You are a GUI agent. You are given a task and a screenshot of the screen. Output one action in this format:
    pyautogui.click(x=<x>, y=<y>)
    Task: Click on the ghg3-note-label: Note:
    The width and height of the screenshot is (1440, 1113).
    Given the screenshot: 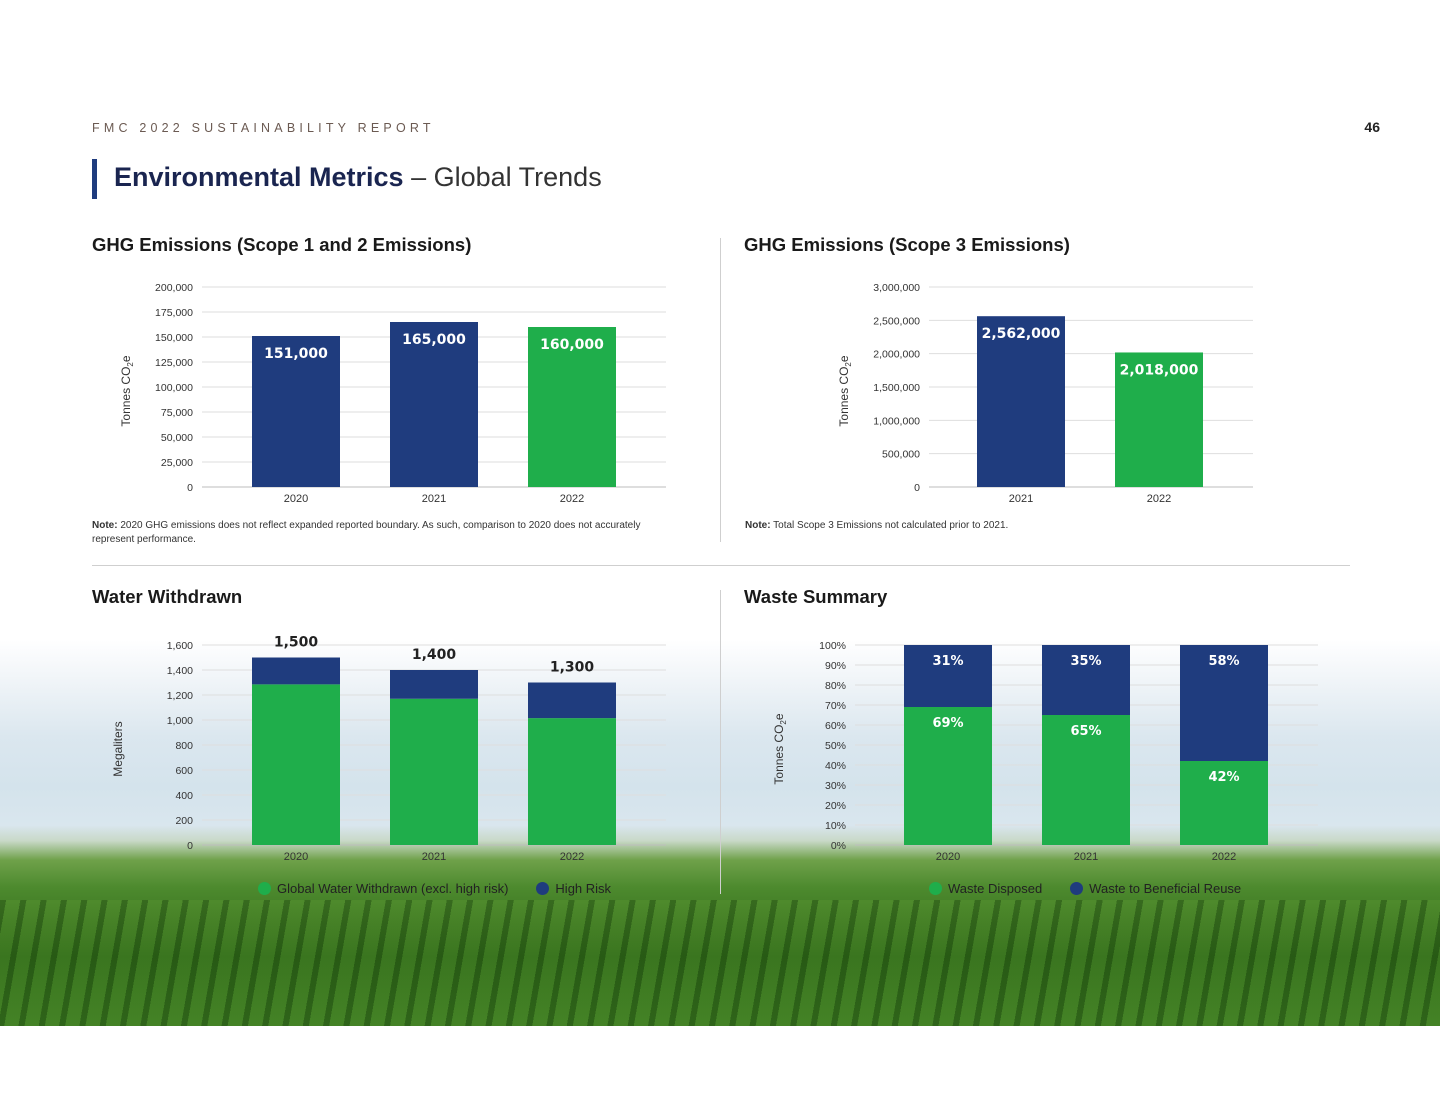 What is the action you would take?
    pyautogui.click(x=758, y=525)
    